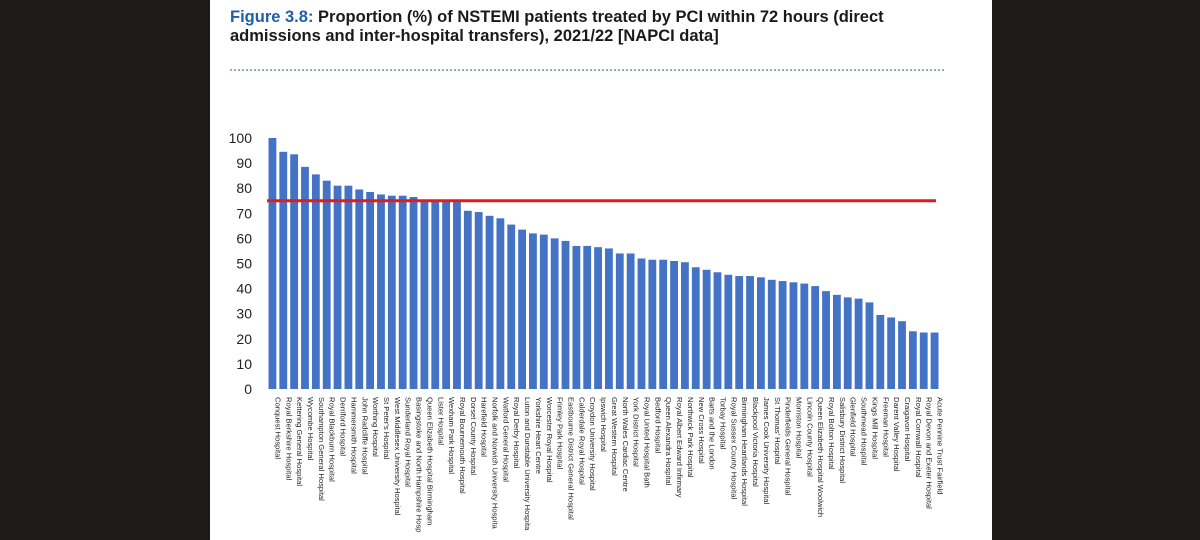 The width and height of the screenshot is (1200, 540). I want to click on y-tick-label: 40, so click(244, 289).